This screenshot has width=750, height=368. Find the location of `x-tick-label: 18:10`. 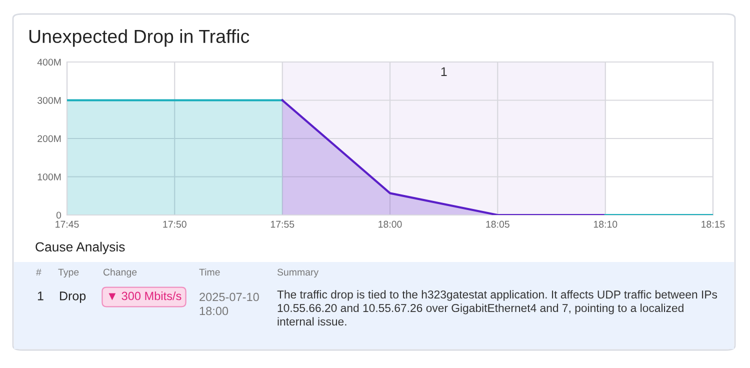

x-tick-label: 18:10 is located at coordinates (606, 224).